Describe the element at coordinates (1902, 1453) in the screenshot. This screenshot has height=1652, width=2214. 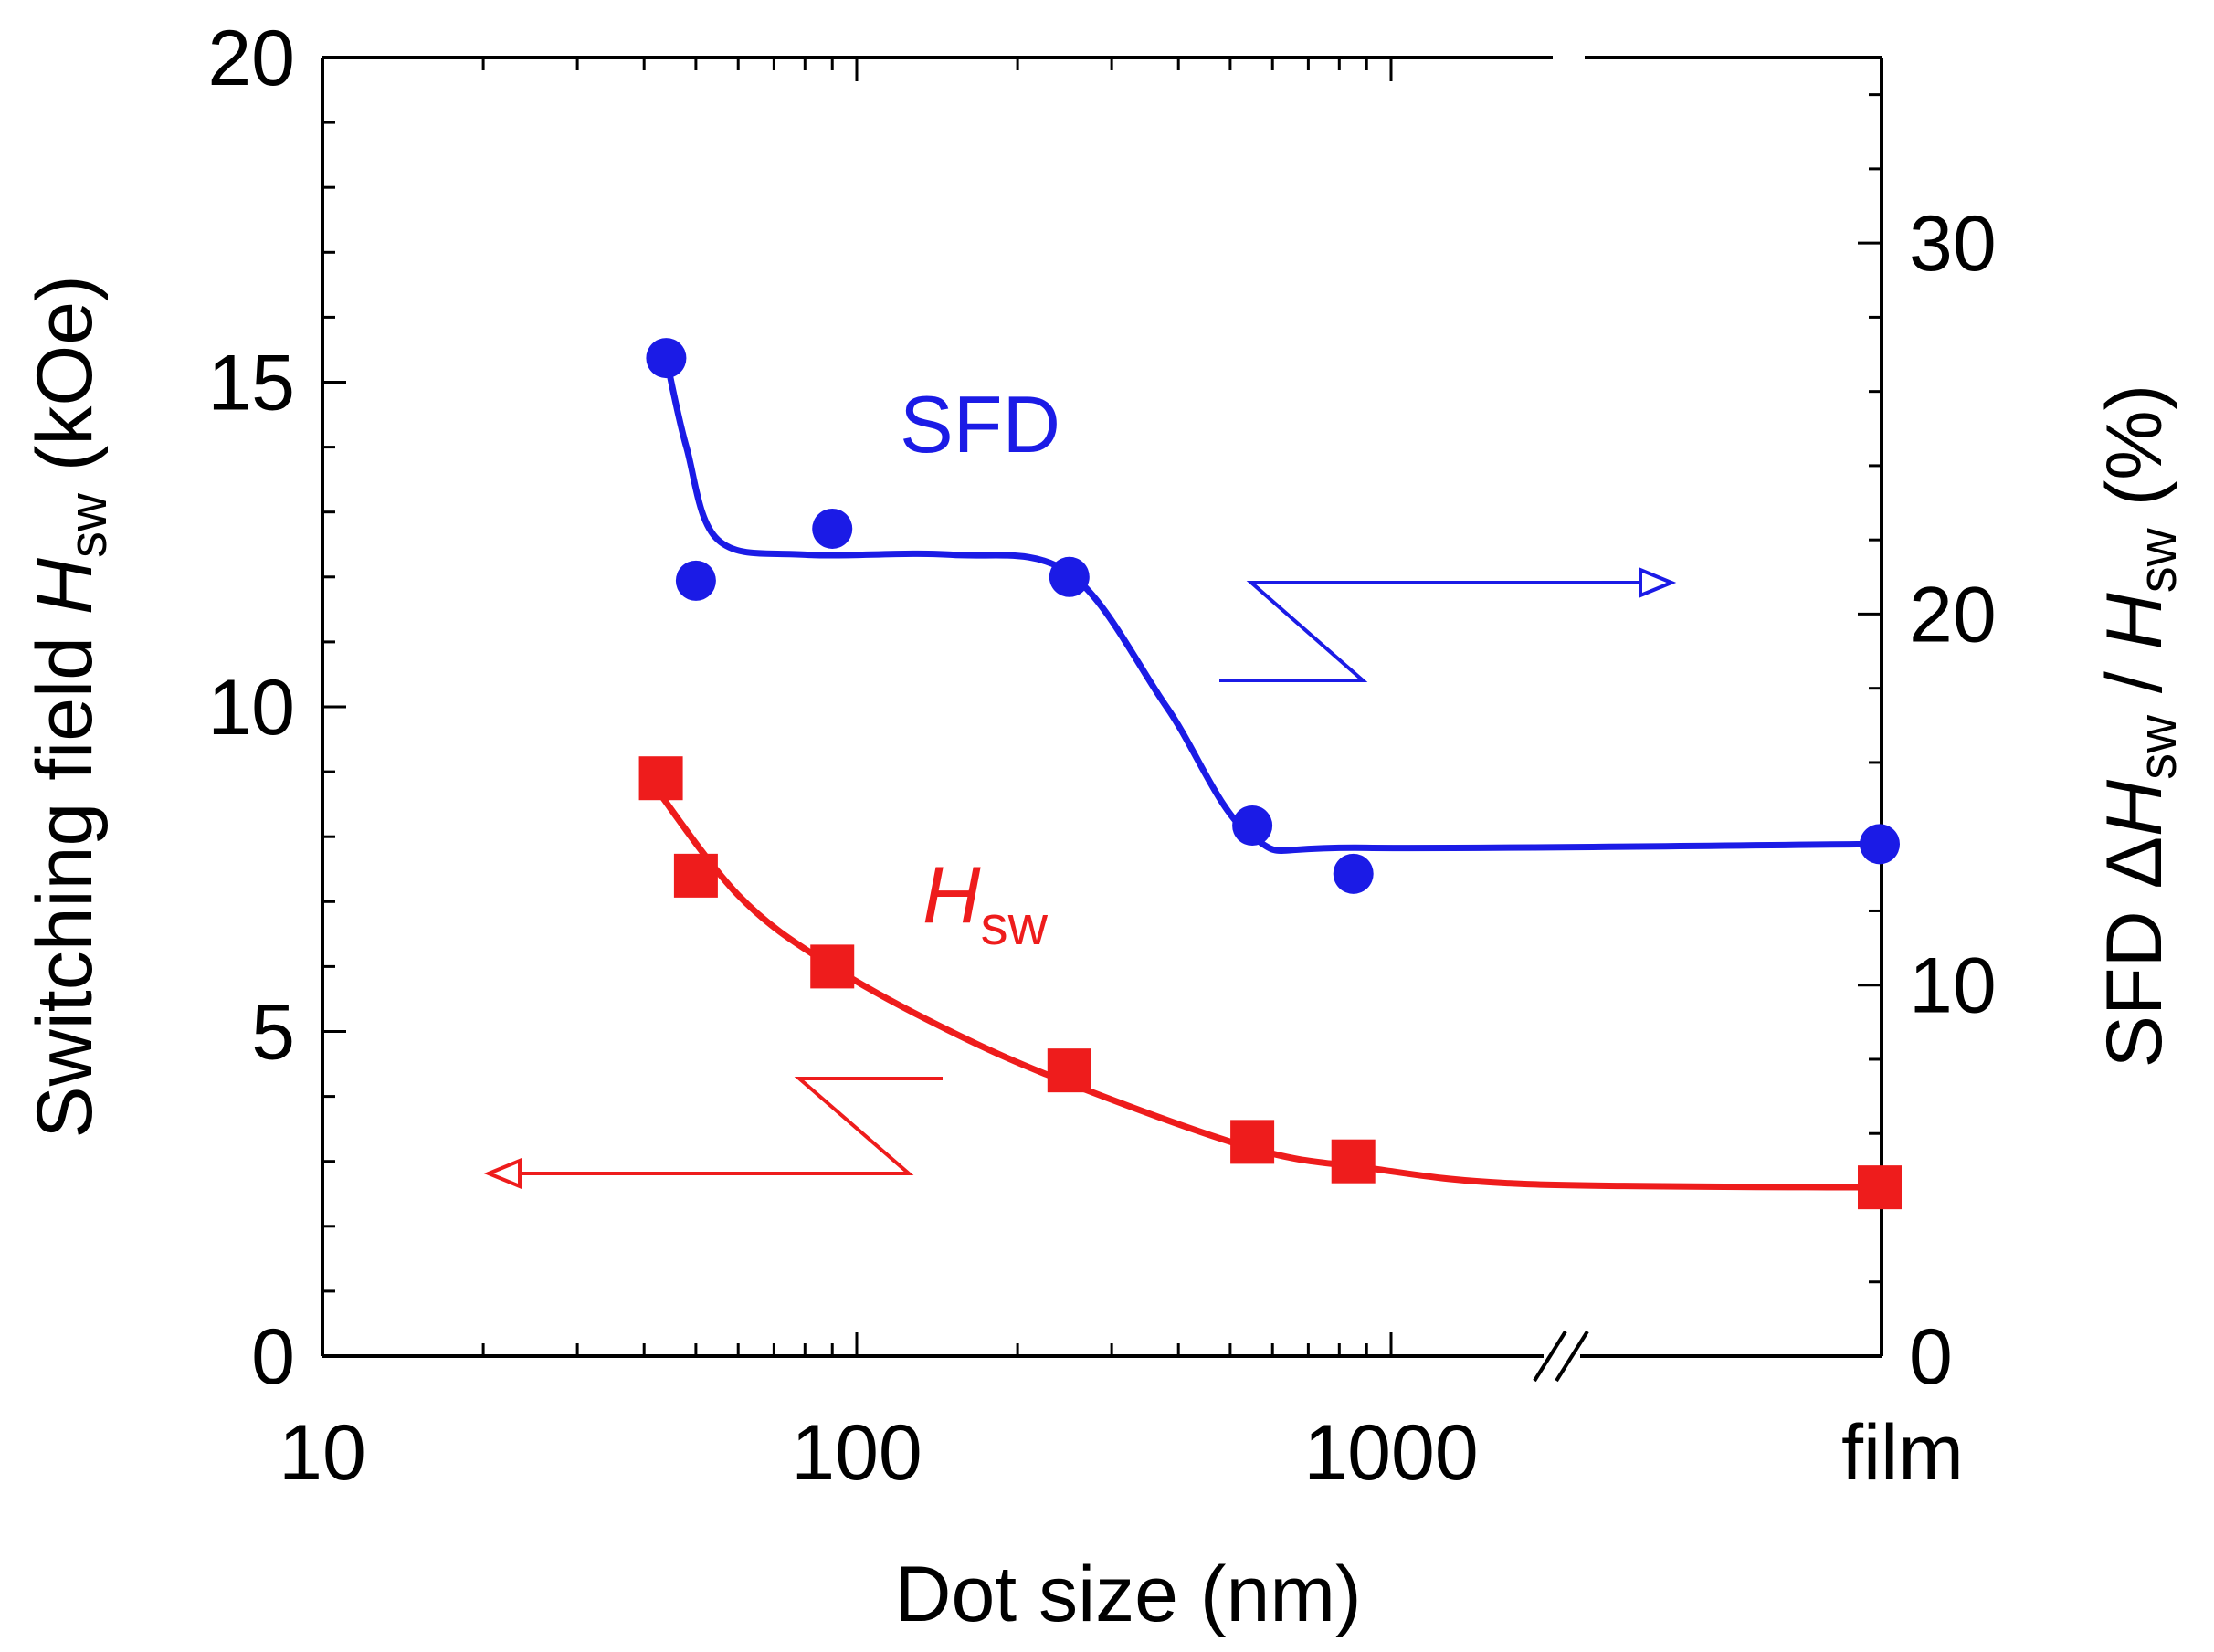
I see `x-tick-label: film` at that location.